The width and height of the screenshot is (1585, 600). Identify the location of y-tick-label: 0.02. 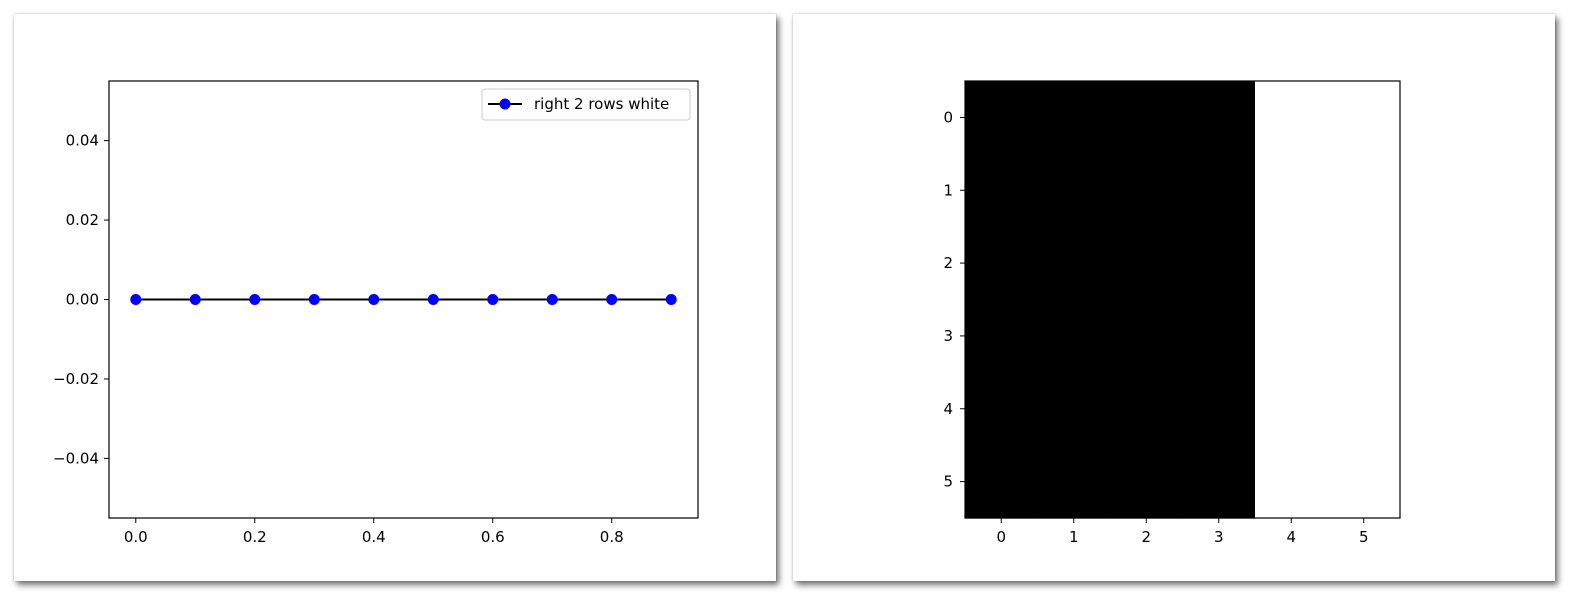
(82, 220).